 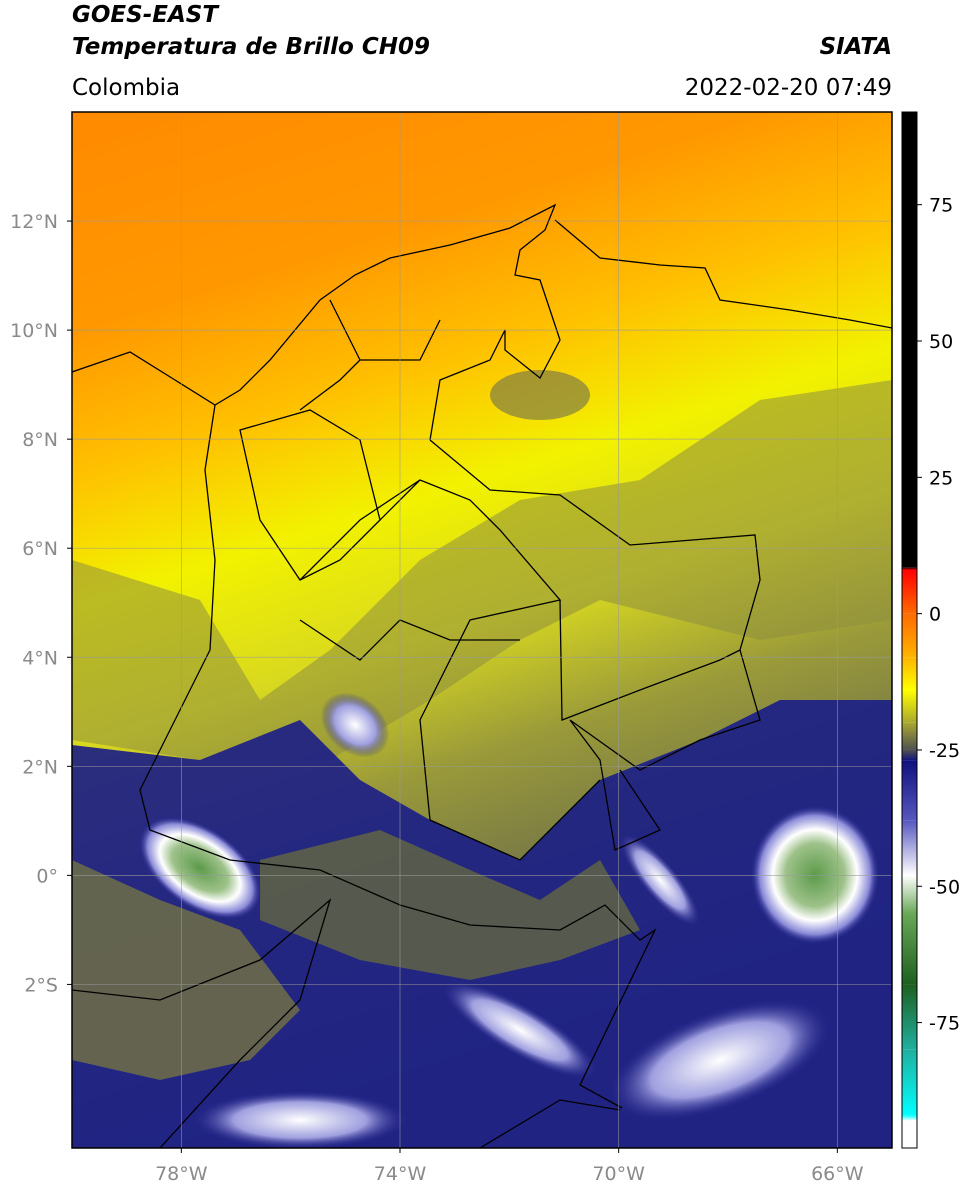 What do you see at coordinates (944, 1024) in the screenshot?
I see `colorbar-tick-label: -75` at bounding box center [944, 1024].